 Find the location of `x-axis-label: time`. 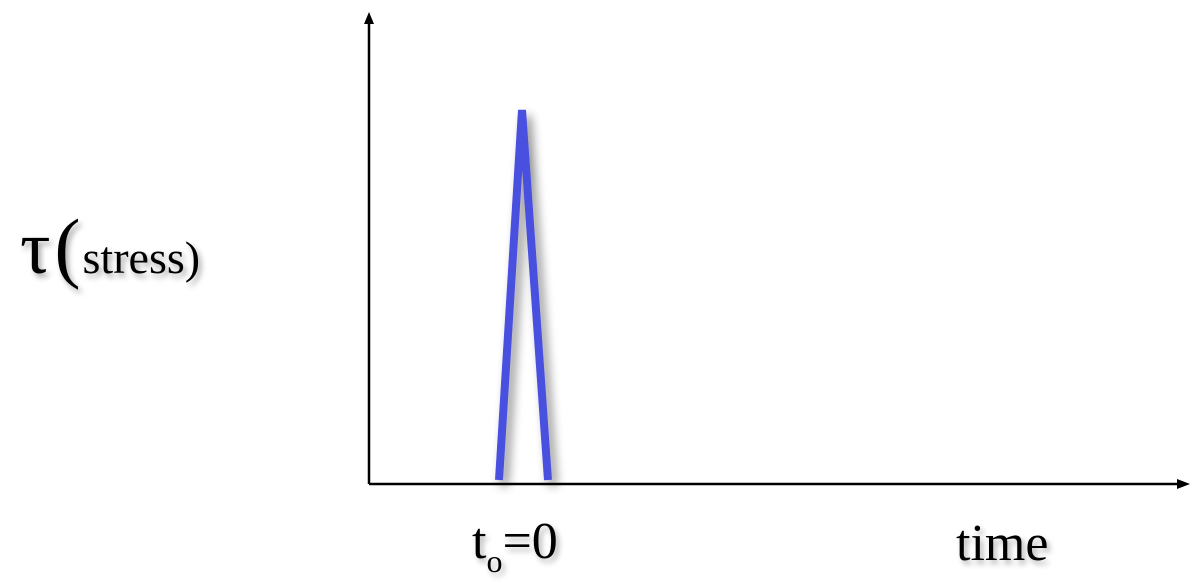

x-axis-label: time is located at coordinates (1002, 543).